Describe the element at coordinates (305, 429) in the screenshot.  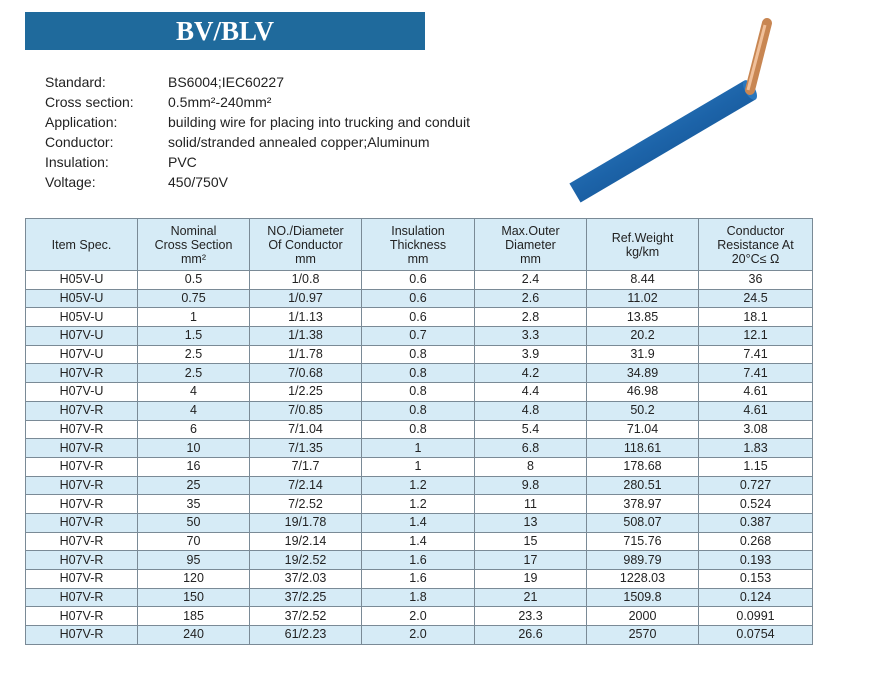
I see `table-cell: 7/1.04` at that location.